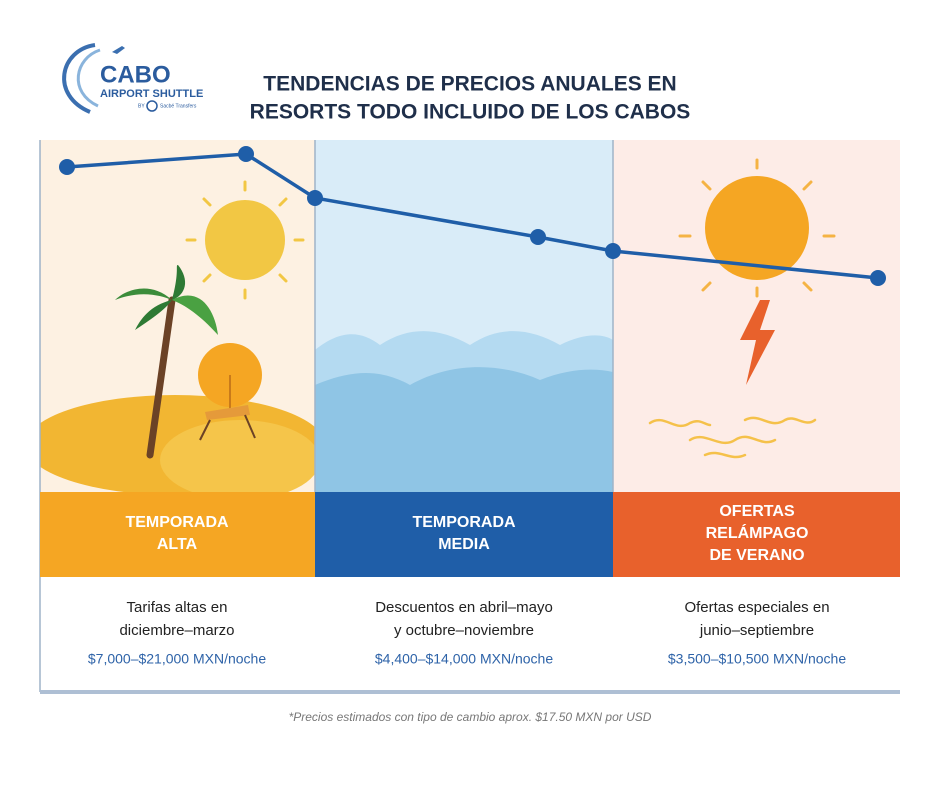 The height and width of the screenshot is (788, 940). What do you see at coordinates (135, 74) in the screenshot?
I see `logo-brand: CABO` at bounding box center [135, 74].